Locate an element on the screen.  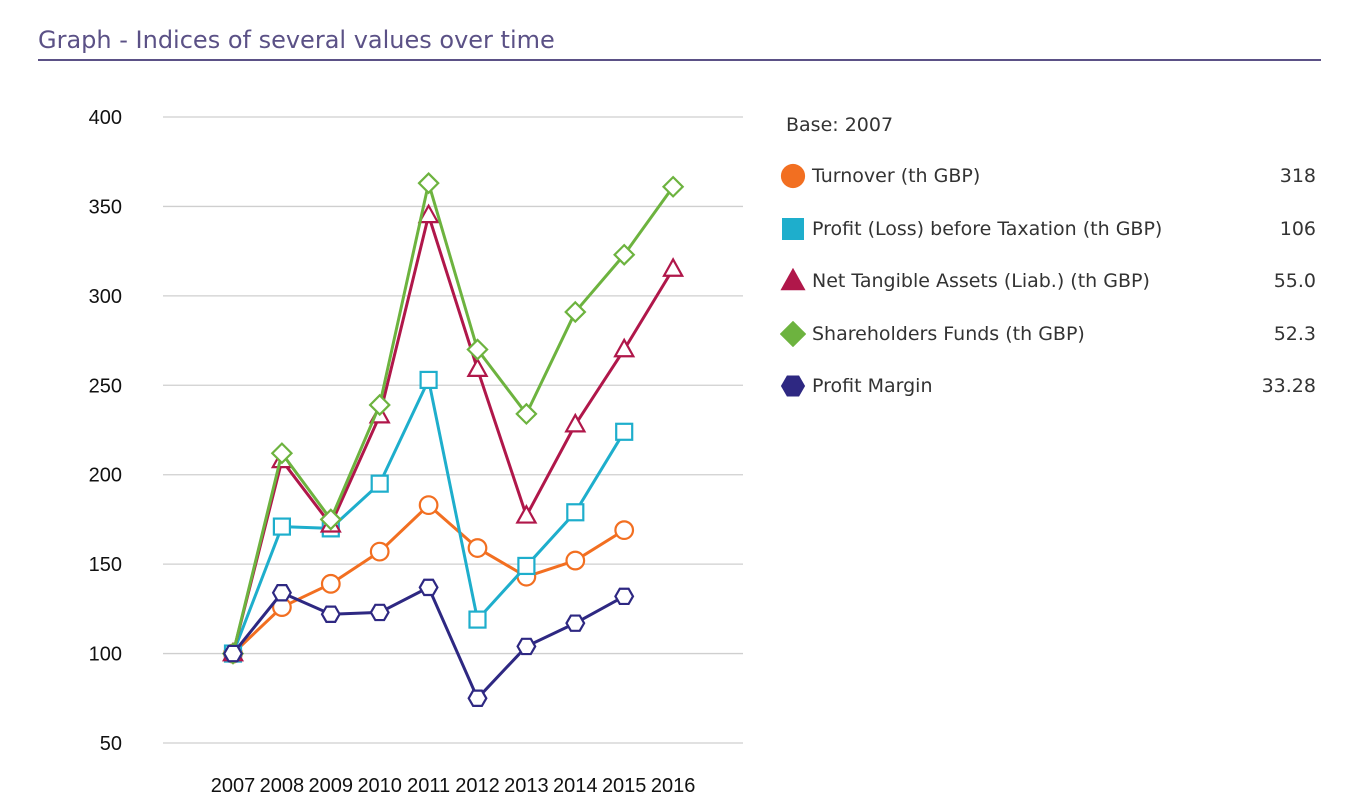
legend-value: 55.0 is located at coordinates (1294, 281).